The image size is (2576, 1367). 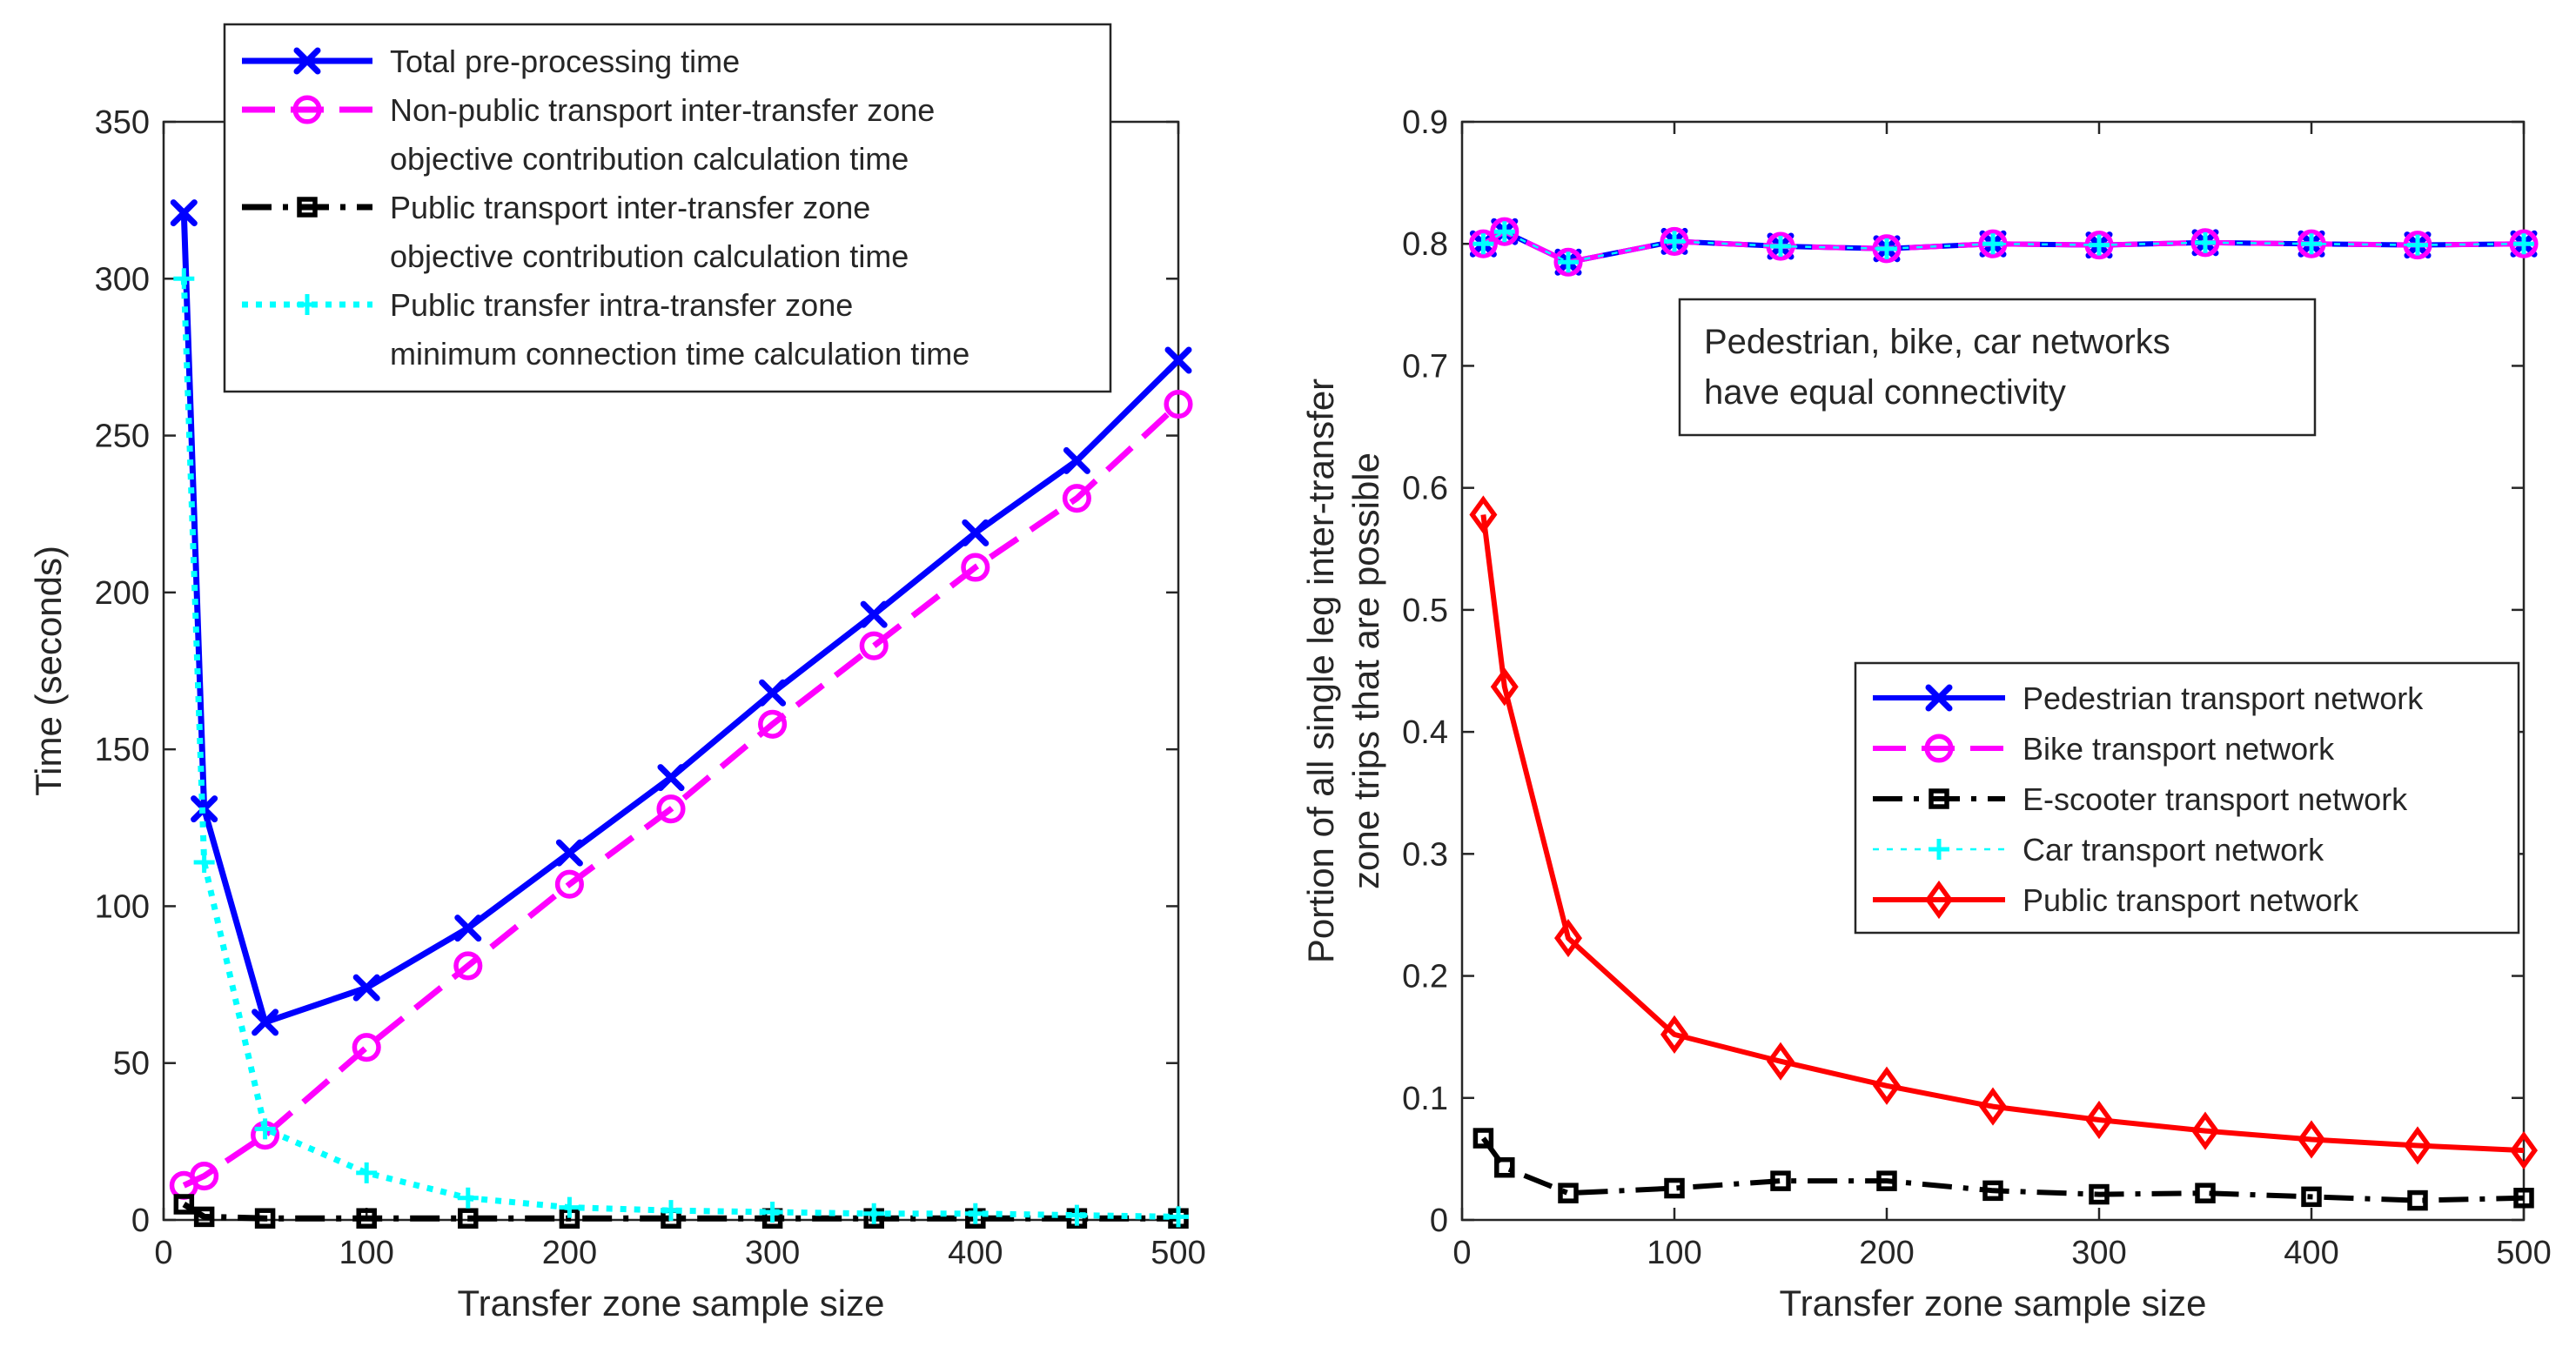 What do you see at coordinates (2191, 900) in the screenshot?
I see `legend-entry-text: Public transport network` at bounding box center [2191, 900].